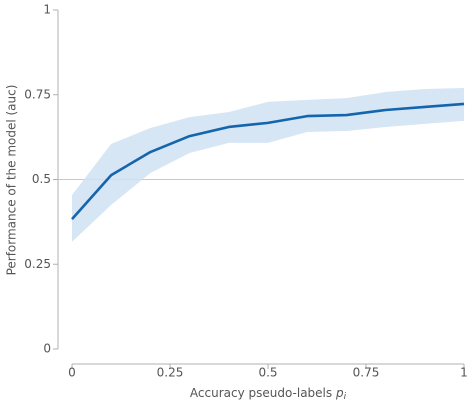 The image size is (474, 403). Describe the element at coordinates (72, 373) in the screenshot. I see `x-tick-label: 0` at that location.